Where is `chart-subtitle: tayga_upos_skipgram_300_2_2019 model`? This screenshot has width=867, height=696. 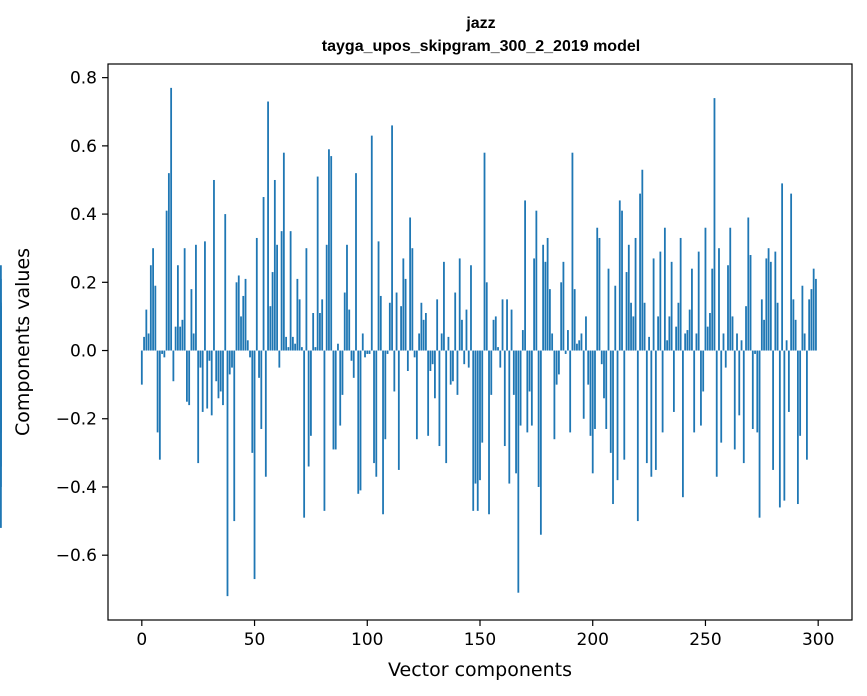
chart-subtitle: tayga_upos_skipgram_300_2_2019 model is located at coordinates (481, 46).